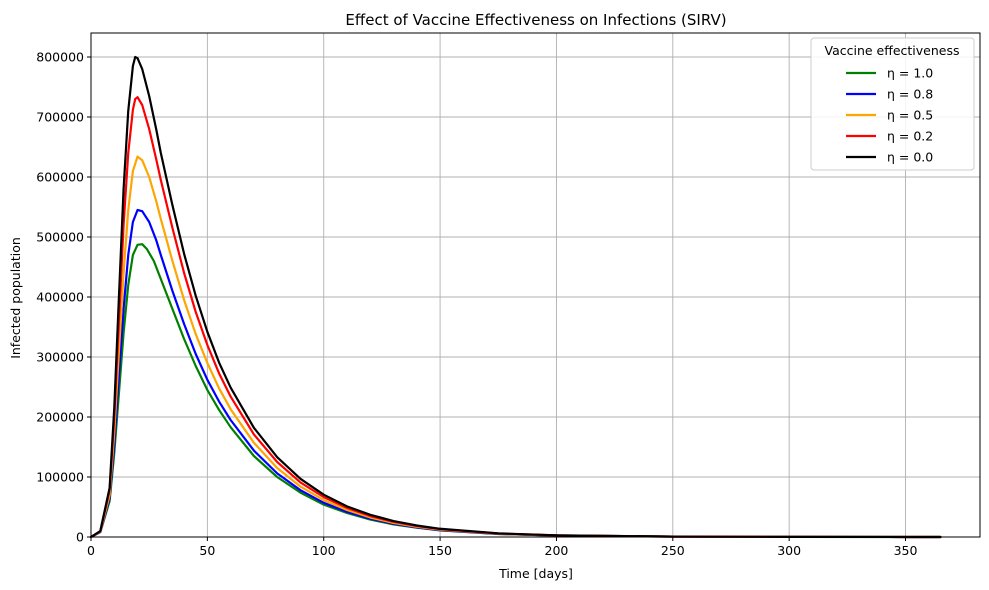  I want to click on legend-item: η = 0.8, so click(889, 94).